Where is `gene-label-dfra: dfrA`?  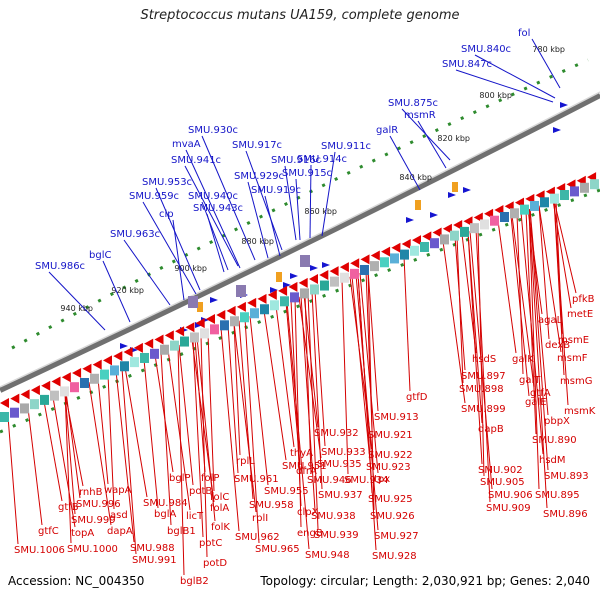 gene-label-dfra: dfrA is located at coordinates (306, 471).